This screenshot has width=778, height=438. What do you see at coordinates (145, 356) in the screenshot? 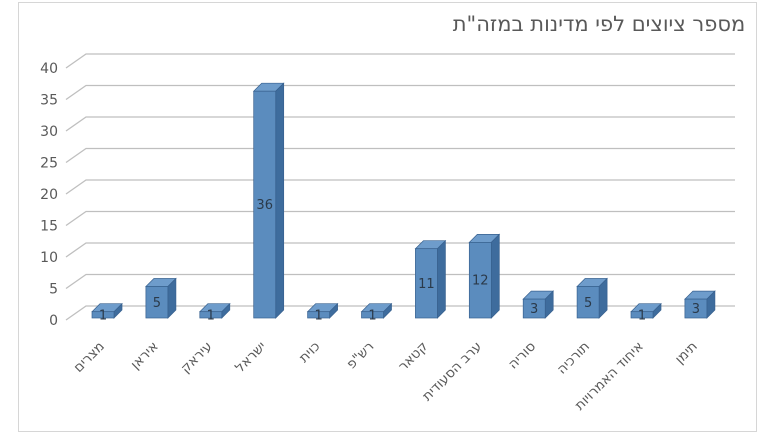
I see `x-axis-category-label: איראן` at bounding box center [145, 356].